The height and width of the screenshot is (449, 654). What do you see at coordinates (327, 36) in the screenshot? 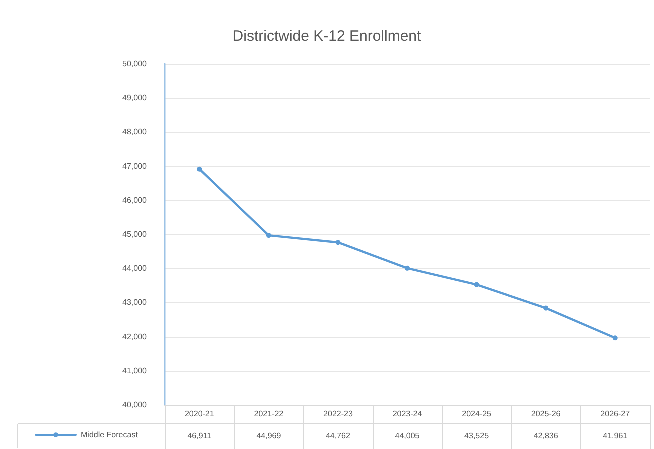
I see `chart-title: Districtwide K-12 Enrollment` at bounding box center [327, 36].